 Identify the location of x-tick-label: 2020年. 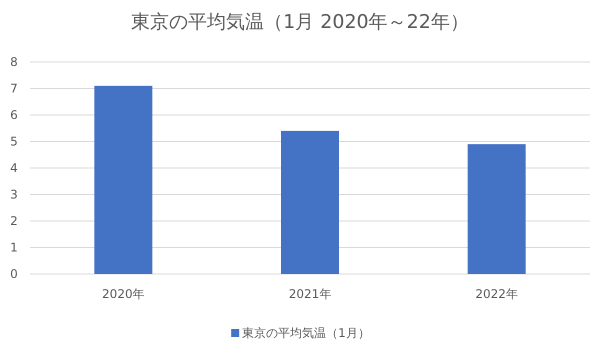
(123, 294).